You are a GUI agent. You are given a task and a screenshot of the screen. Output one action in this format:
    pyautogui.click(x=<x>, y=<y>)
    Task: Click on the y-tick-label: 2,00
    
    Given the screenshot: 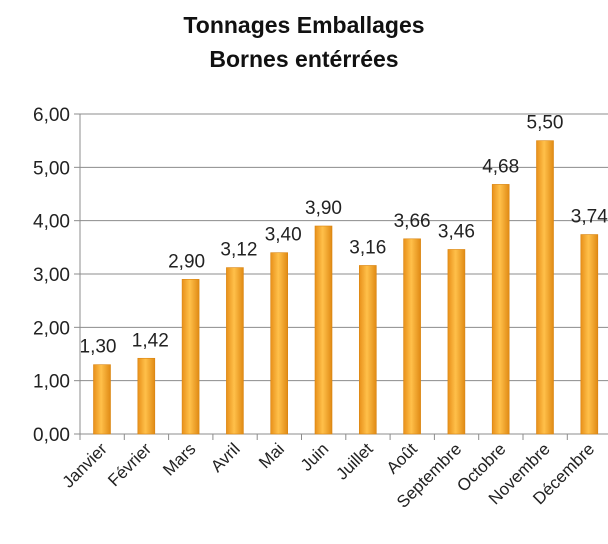 What is the action you would take?
    pyautogui.click(x=51, y=328)
    